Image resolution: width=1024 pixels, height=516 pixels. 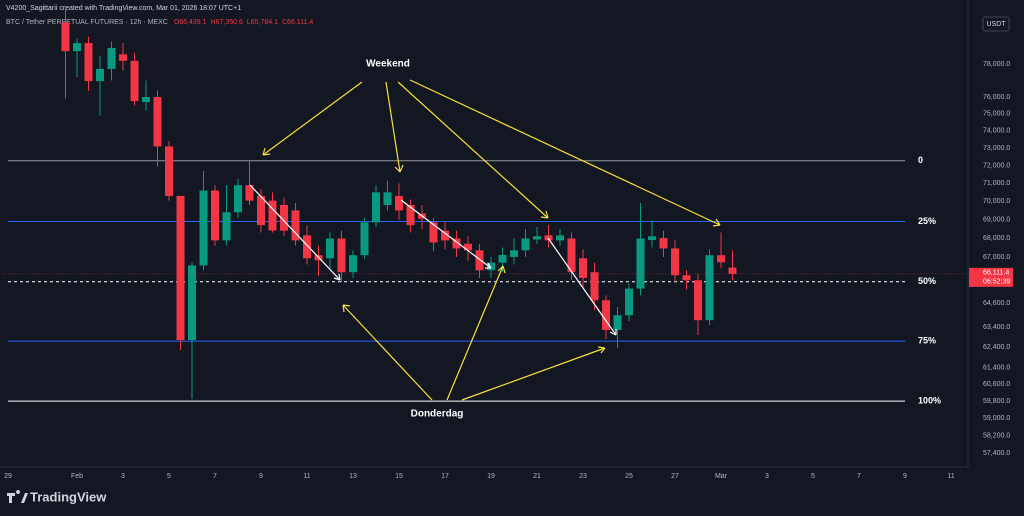 I want to click on currency: USDT, so click(x=996, y=24).